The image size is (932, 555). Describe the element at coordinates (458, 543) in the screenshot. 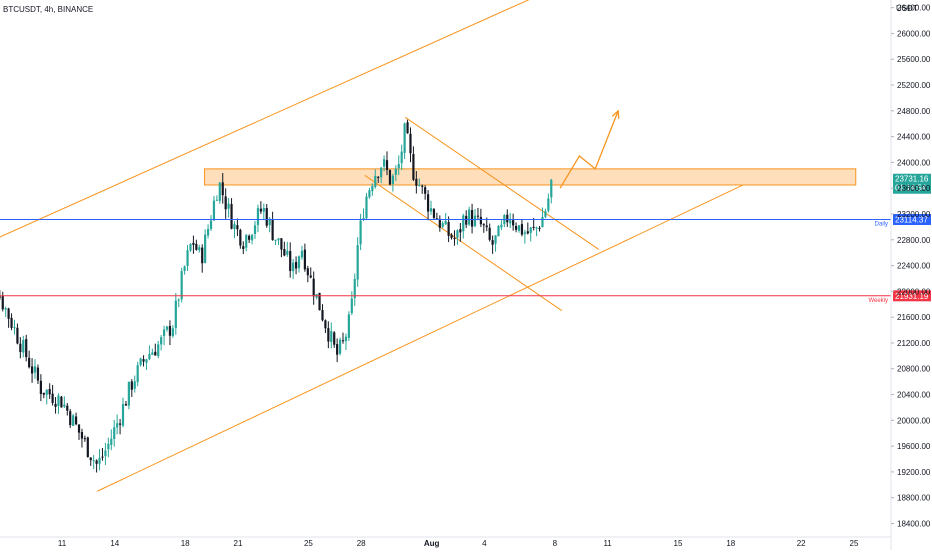

I see `time-axis: 11 14 18 21 25 28 Aug 4 8 11 15 18 22 25` at that location.